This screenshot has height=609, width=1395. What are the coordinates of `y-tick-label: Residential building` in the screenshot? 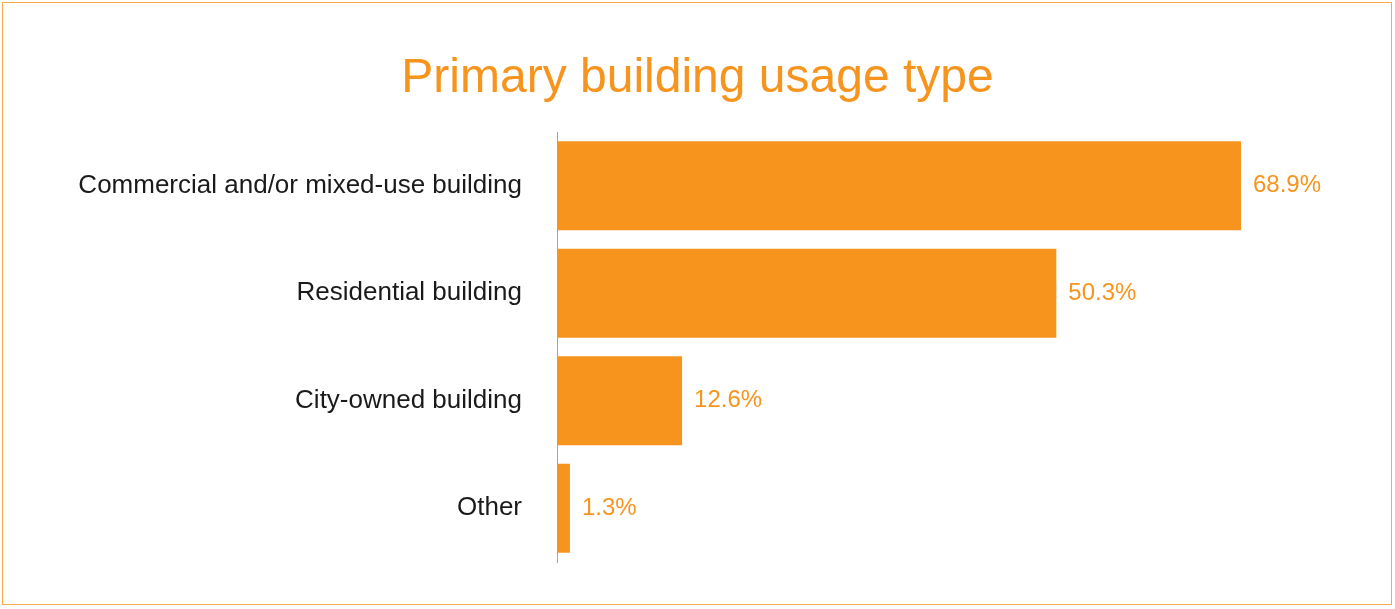 It's located at (409, 291).